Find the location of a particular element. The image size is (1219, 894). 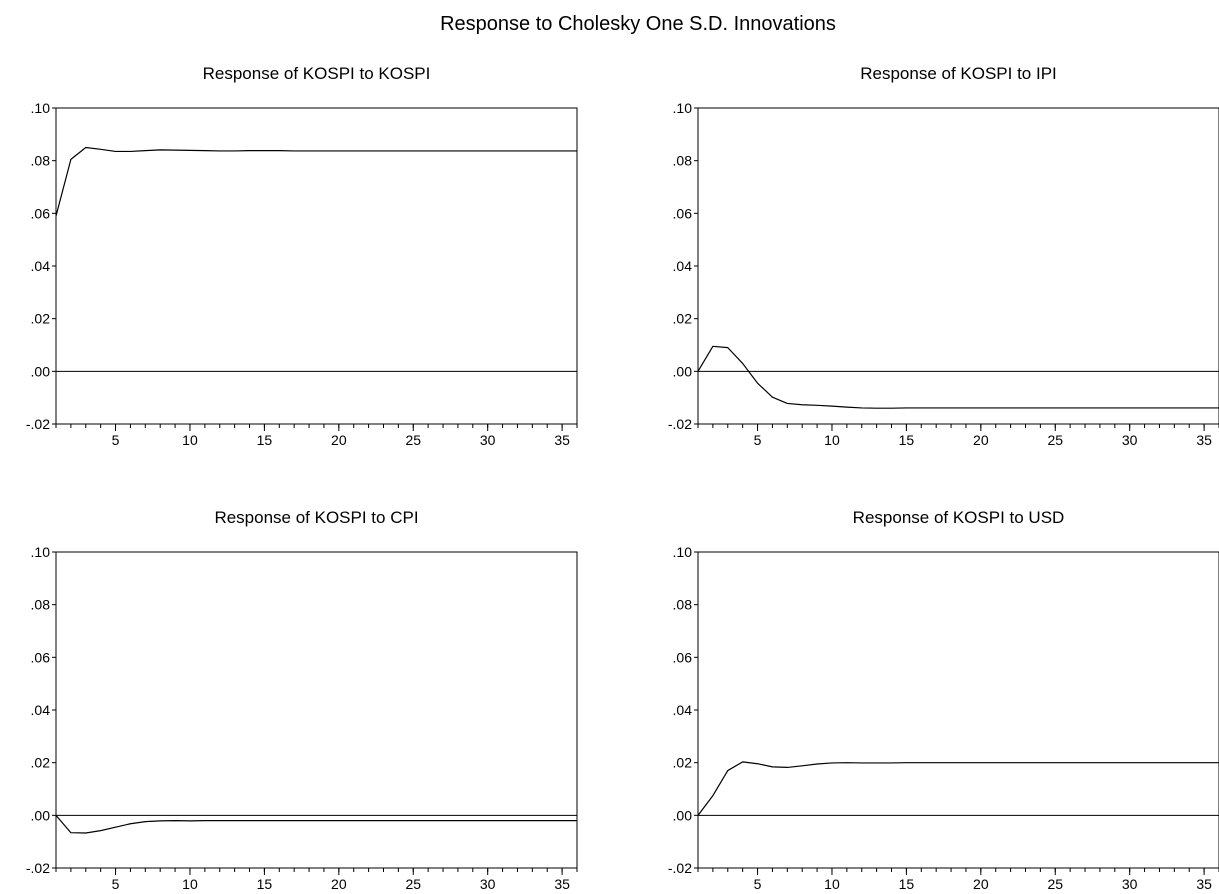

panel-title: Response of KOSPI to KOSPI is located at coordinates (317, 73).